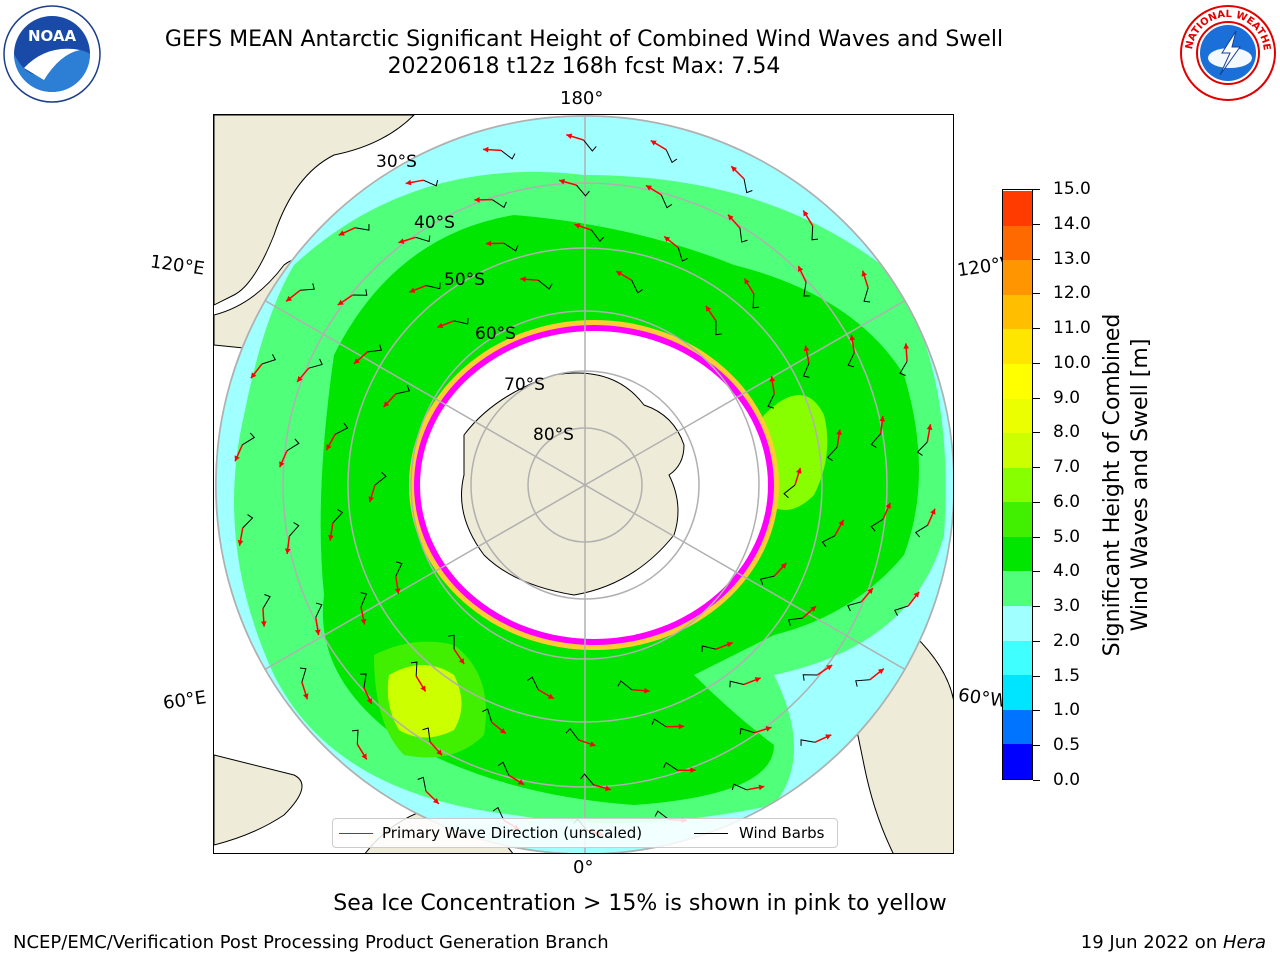 This screenshot has height=960, width=1280. I want to click on colorbar, so click(1017, 484).